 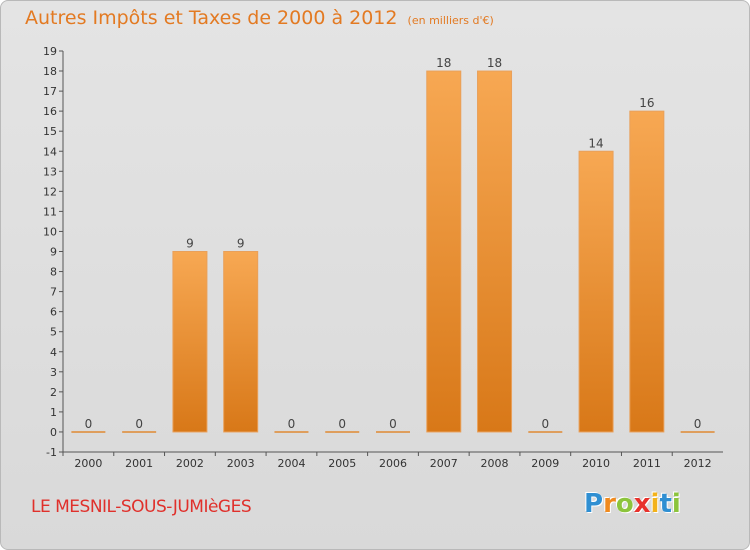 What do you see at coordinates (50, 51) in the screenshot?
I see `y-tick-label: 19` at bounding box center [50, 51].